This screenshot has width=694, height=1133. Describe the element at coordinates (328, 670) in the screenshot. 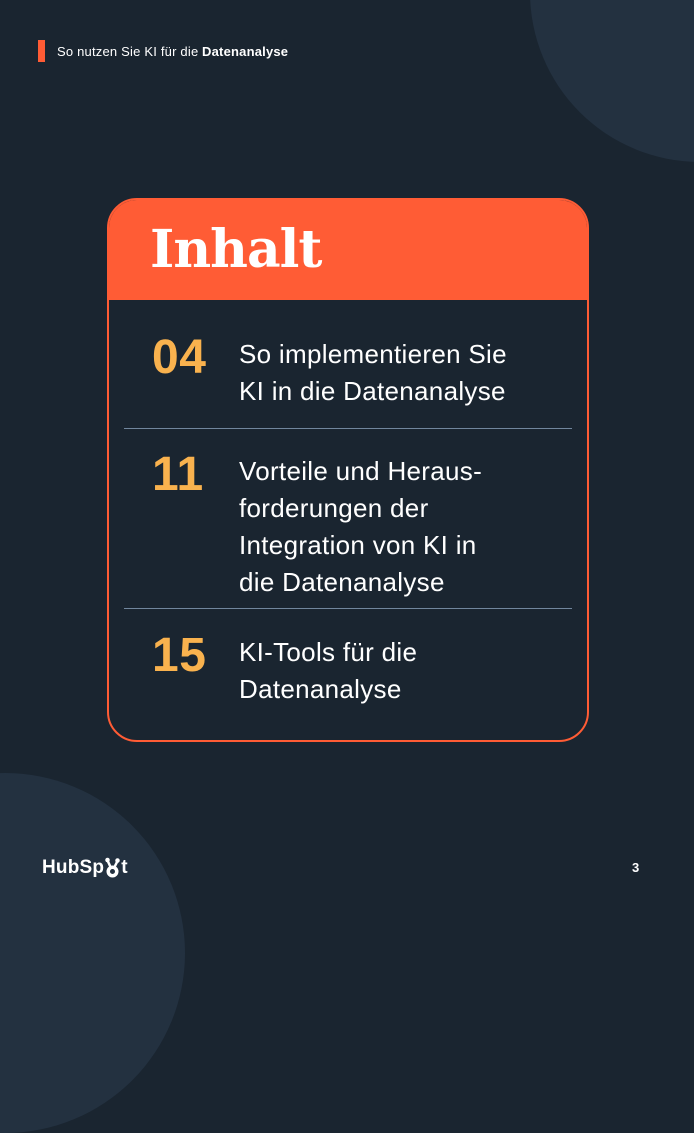

I see `toc-entry-title: KI-Tools für die Datenanalyse` at that location.